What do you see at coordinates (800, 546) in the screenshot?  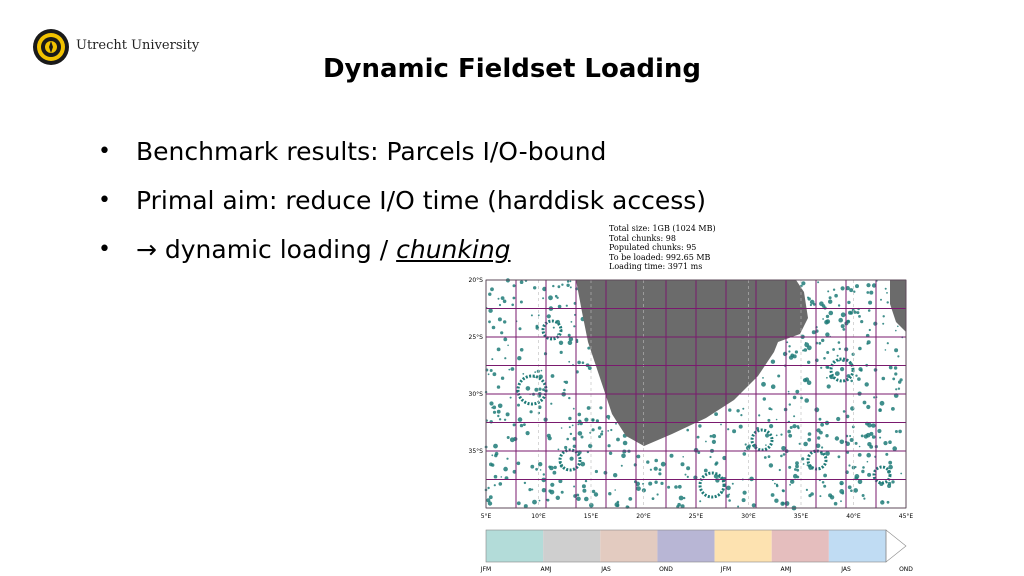 I see `colorbar-segment` at bounding box center [800, 546].